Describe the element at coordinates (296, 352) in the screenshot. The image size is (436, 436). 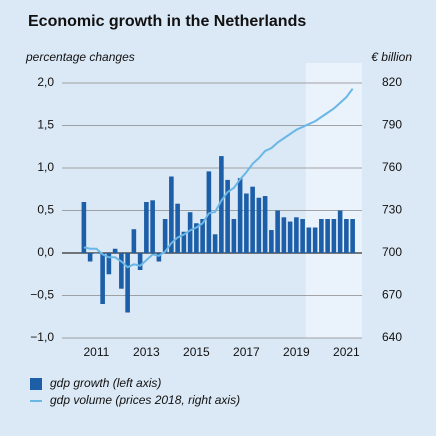
I see `x-tick-label: 2019` at that location.